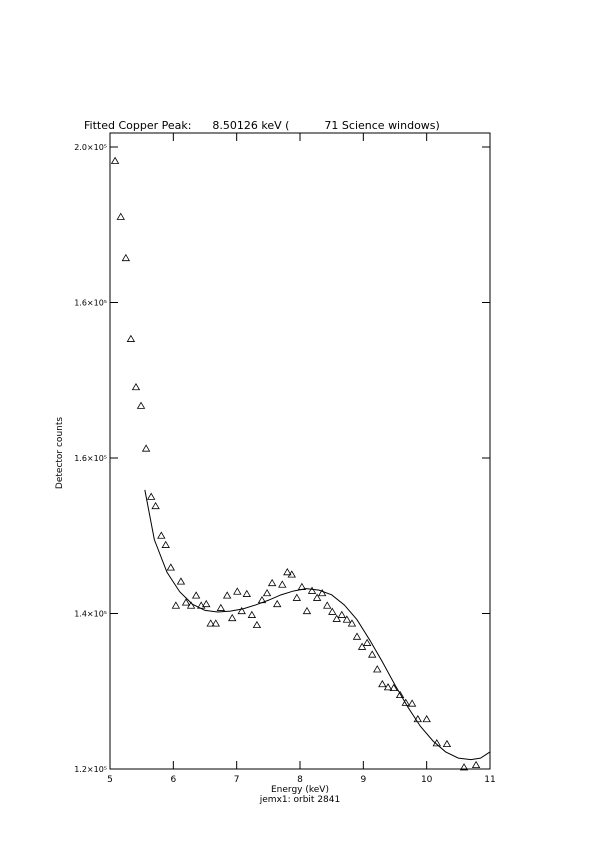  Describe the element at coordinates (237, 780) in the screenshot. I see `x-tick-label: 7` at that location.